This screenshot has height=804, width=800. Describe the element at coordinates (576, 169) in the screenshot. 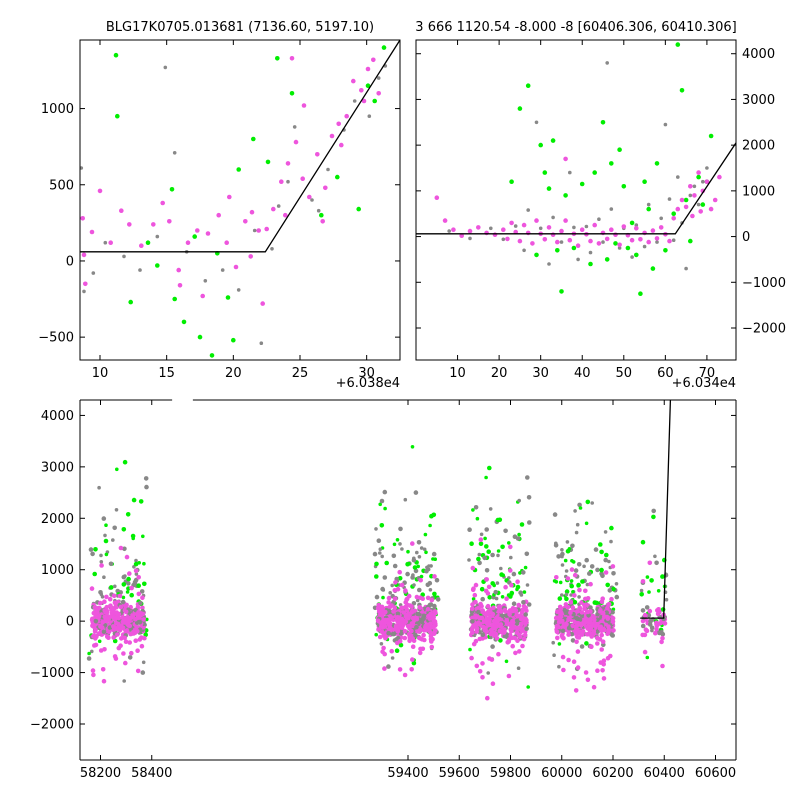

I see `top-right-points` at that location.